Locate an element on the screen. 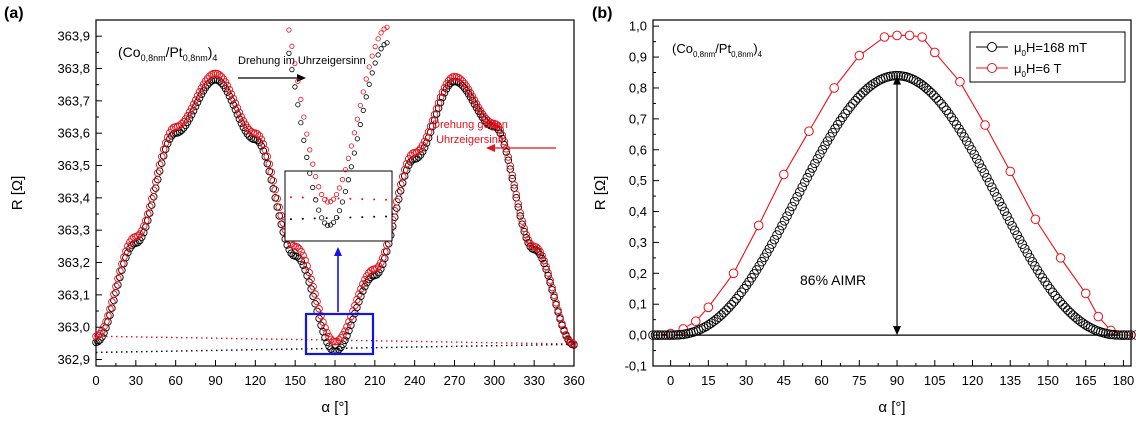 The image size is (1136, 428). arrow-clockwise-head is located at coordinates (301, 78).